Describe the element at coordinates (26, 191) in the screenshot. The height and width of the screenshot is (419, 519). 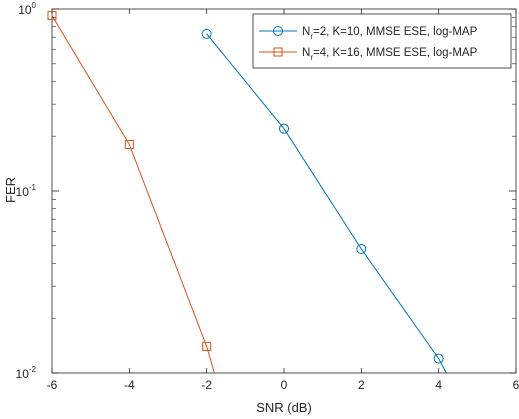
I see `y-tick-label: 10⁻¹` at that location.